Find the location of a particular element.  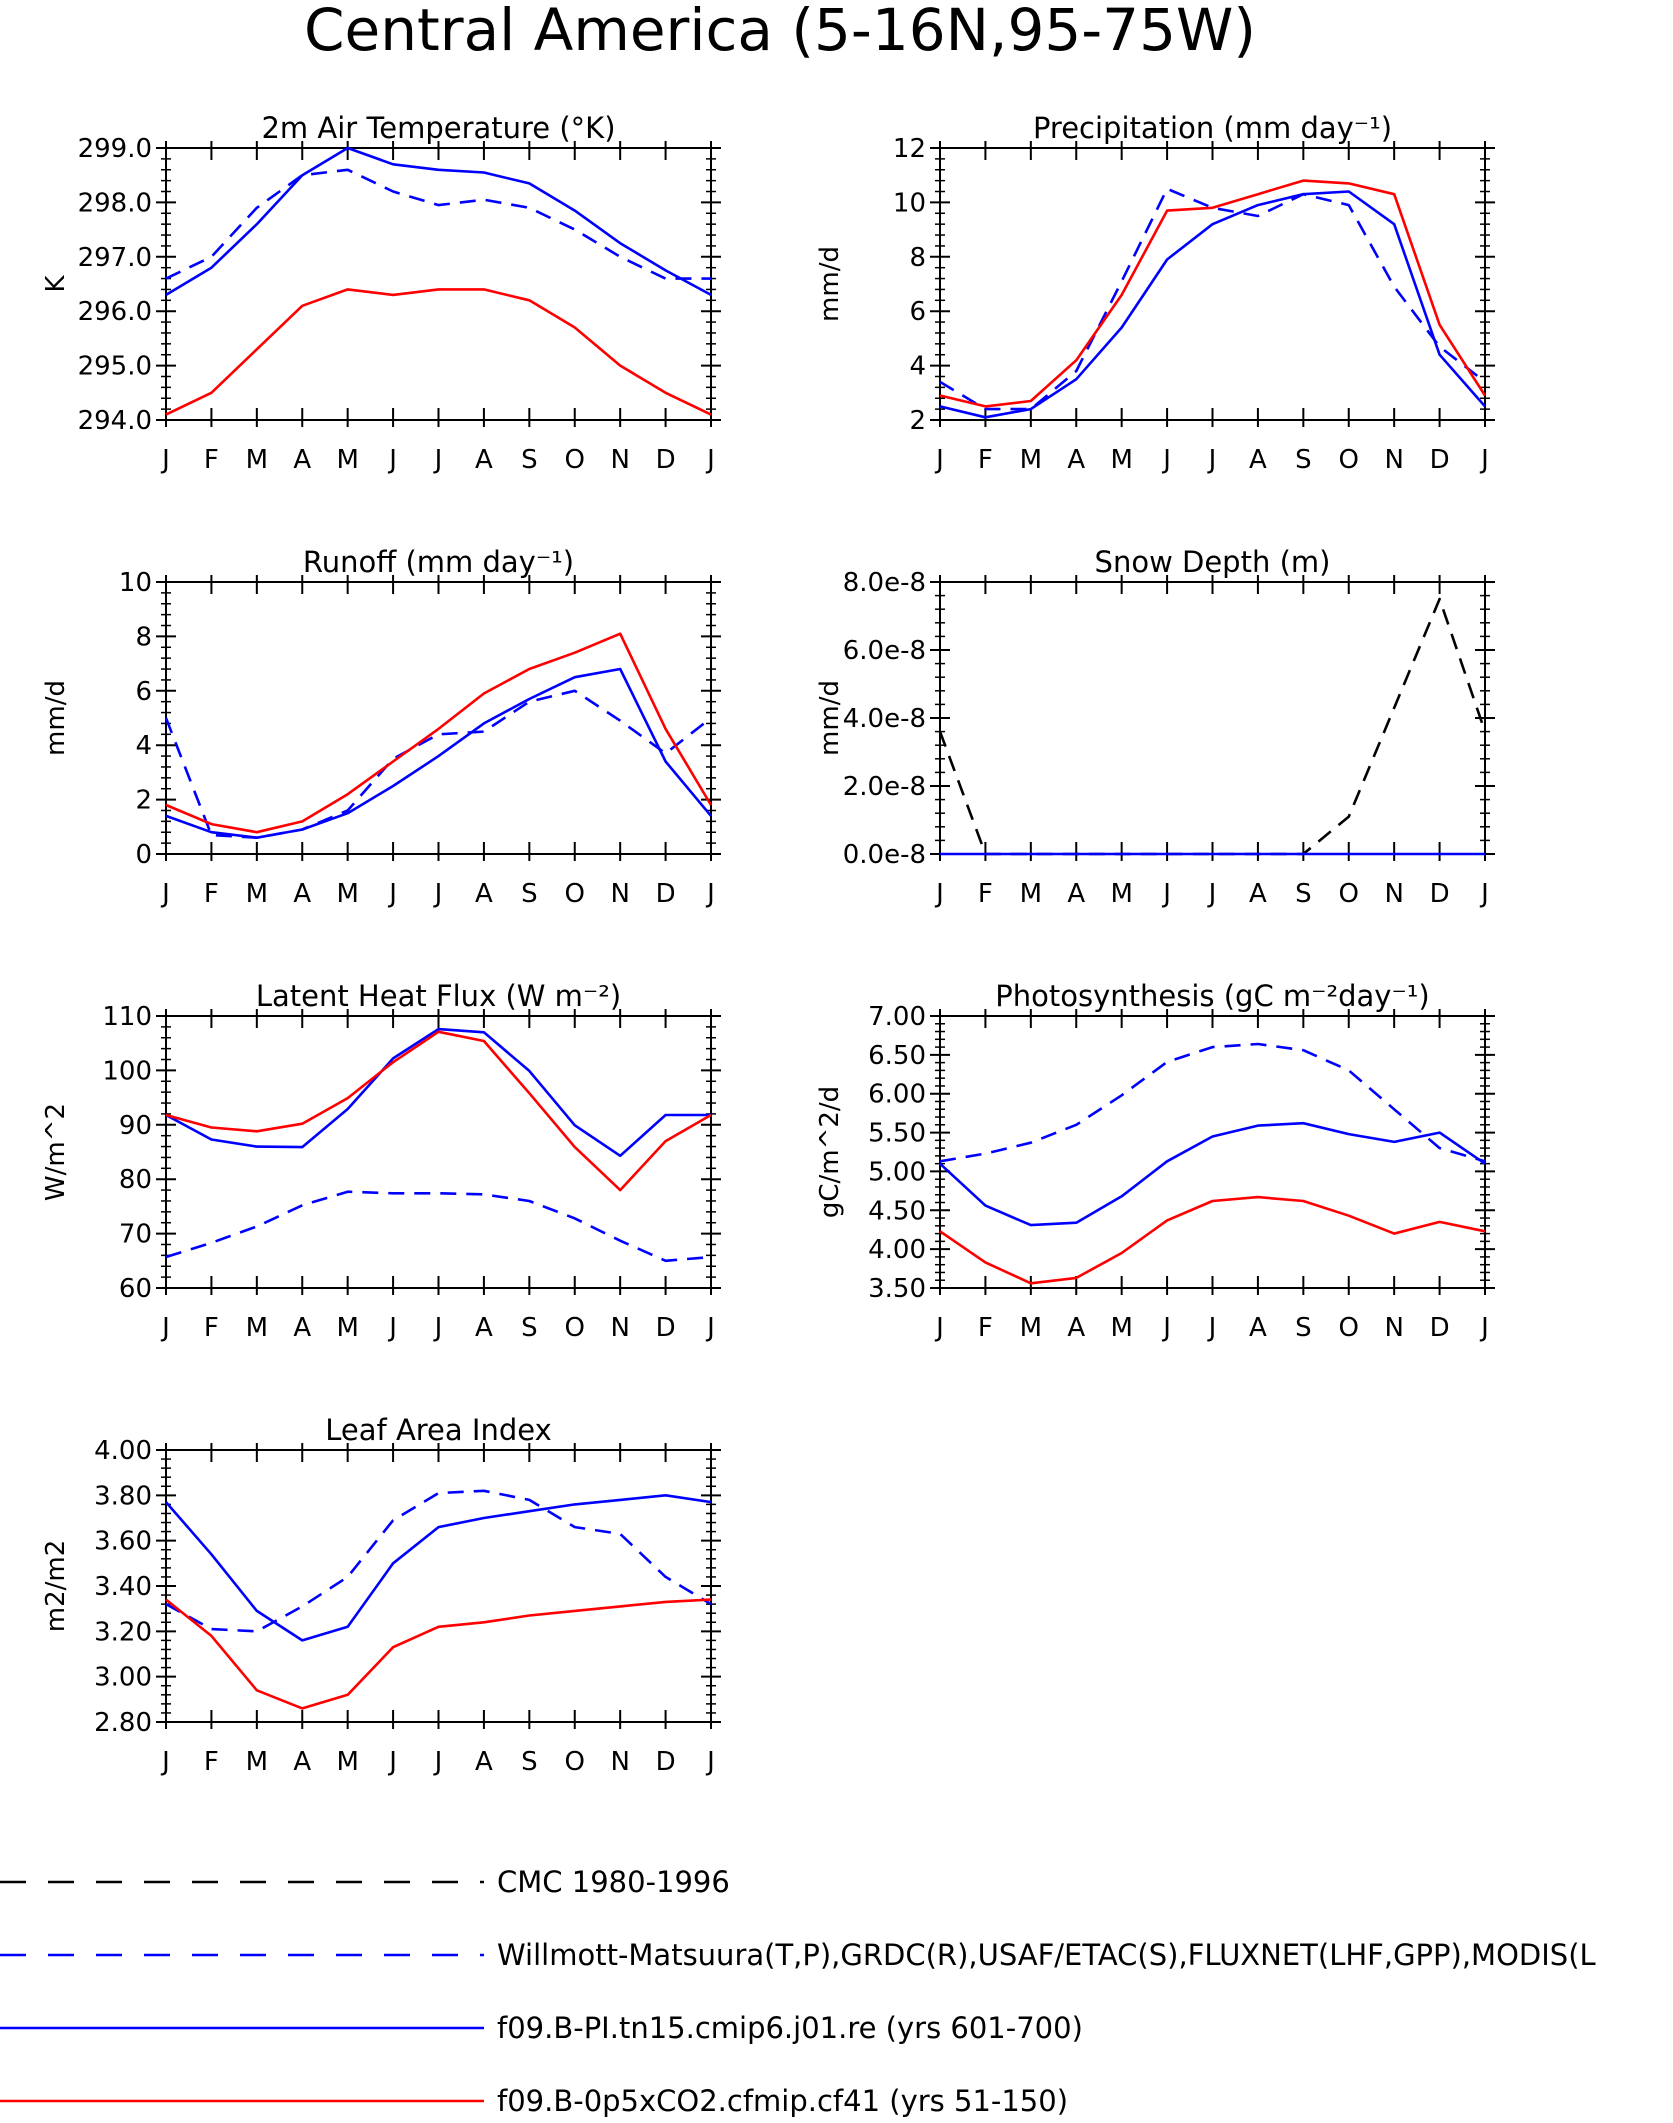

y-tick-label: 6 is located at coordinates (143, 692).